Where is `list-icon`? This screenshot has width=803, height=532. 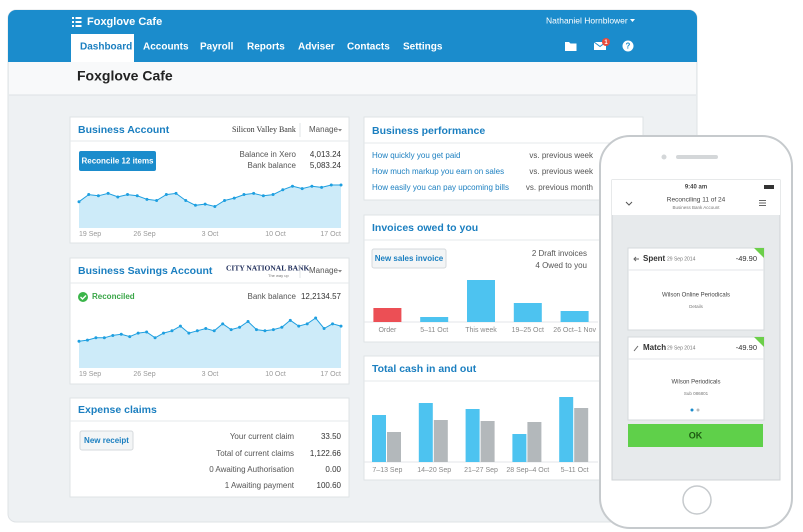 list-icon is located at coordinates (762, 203).